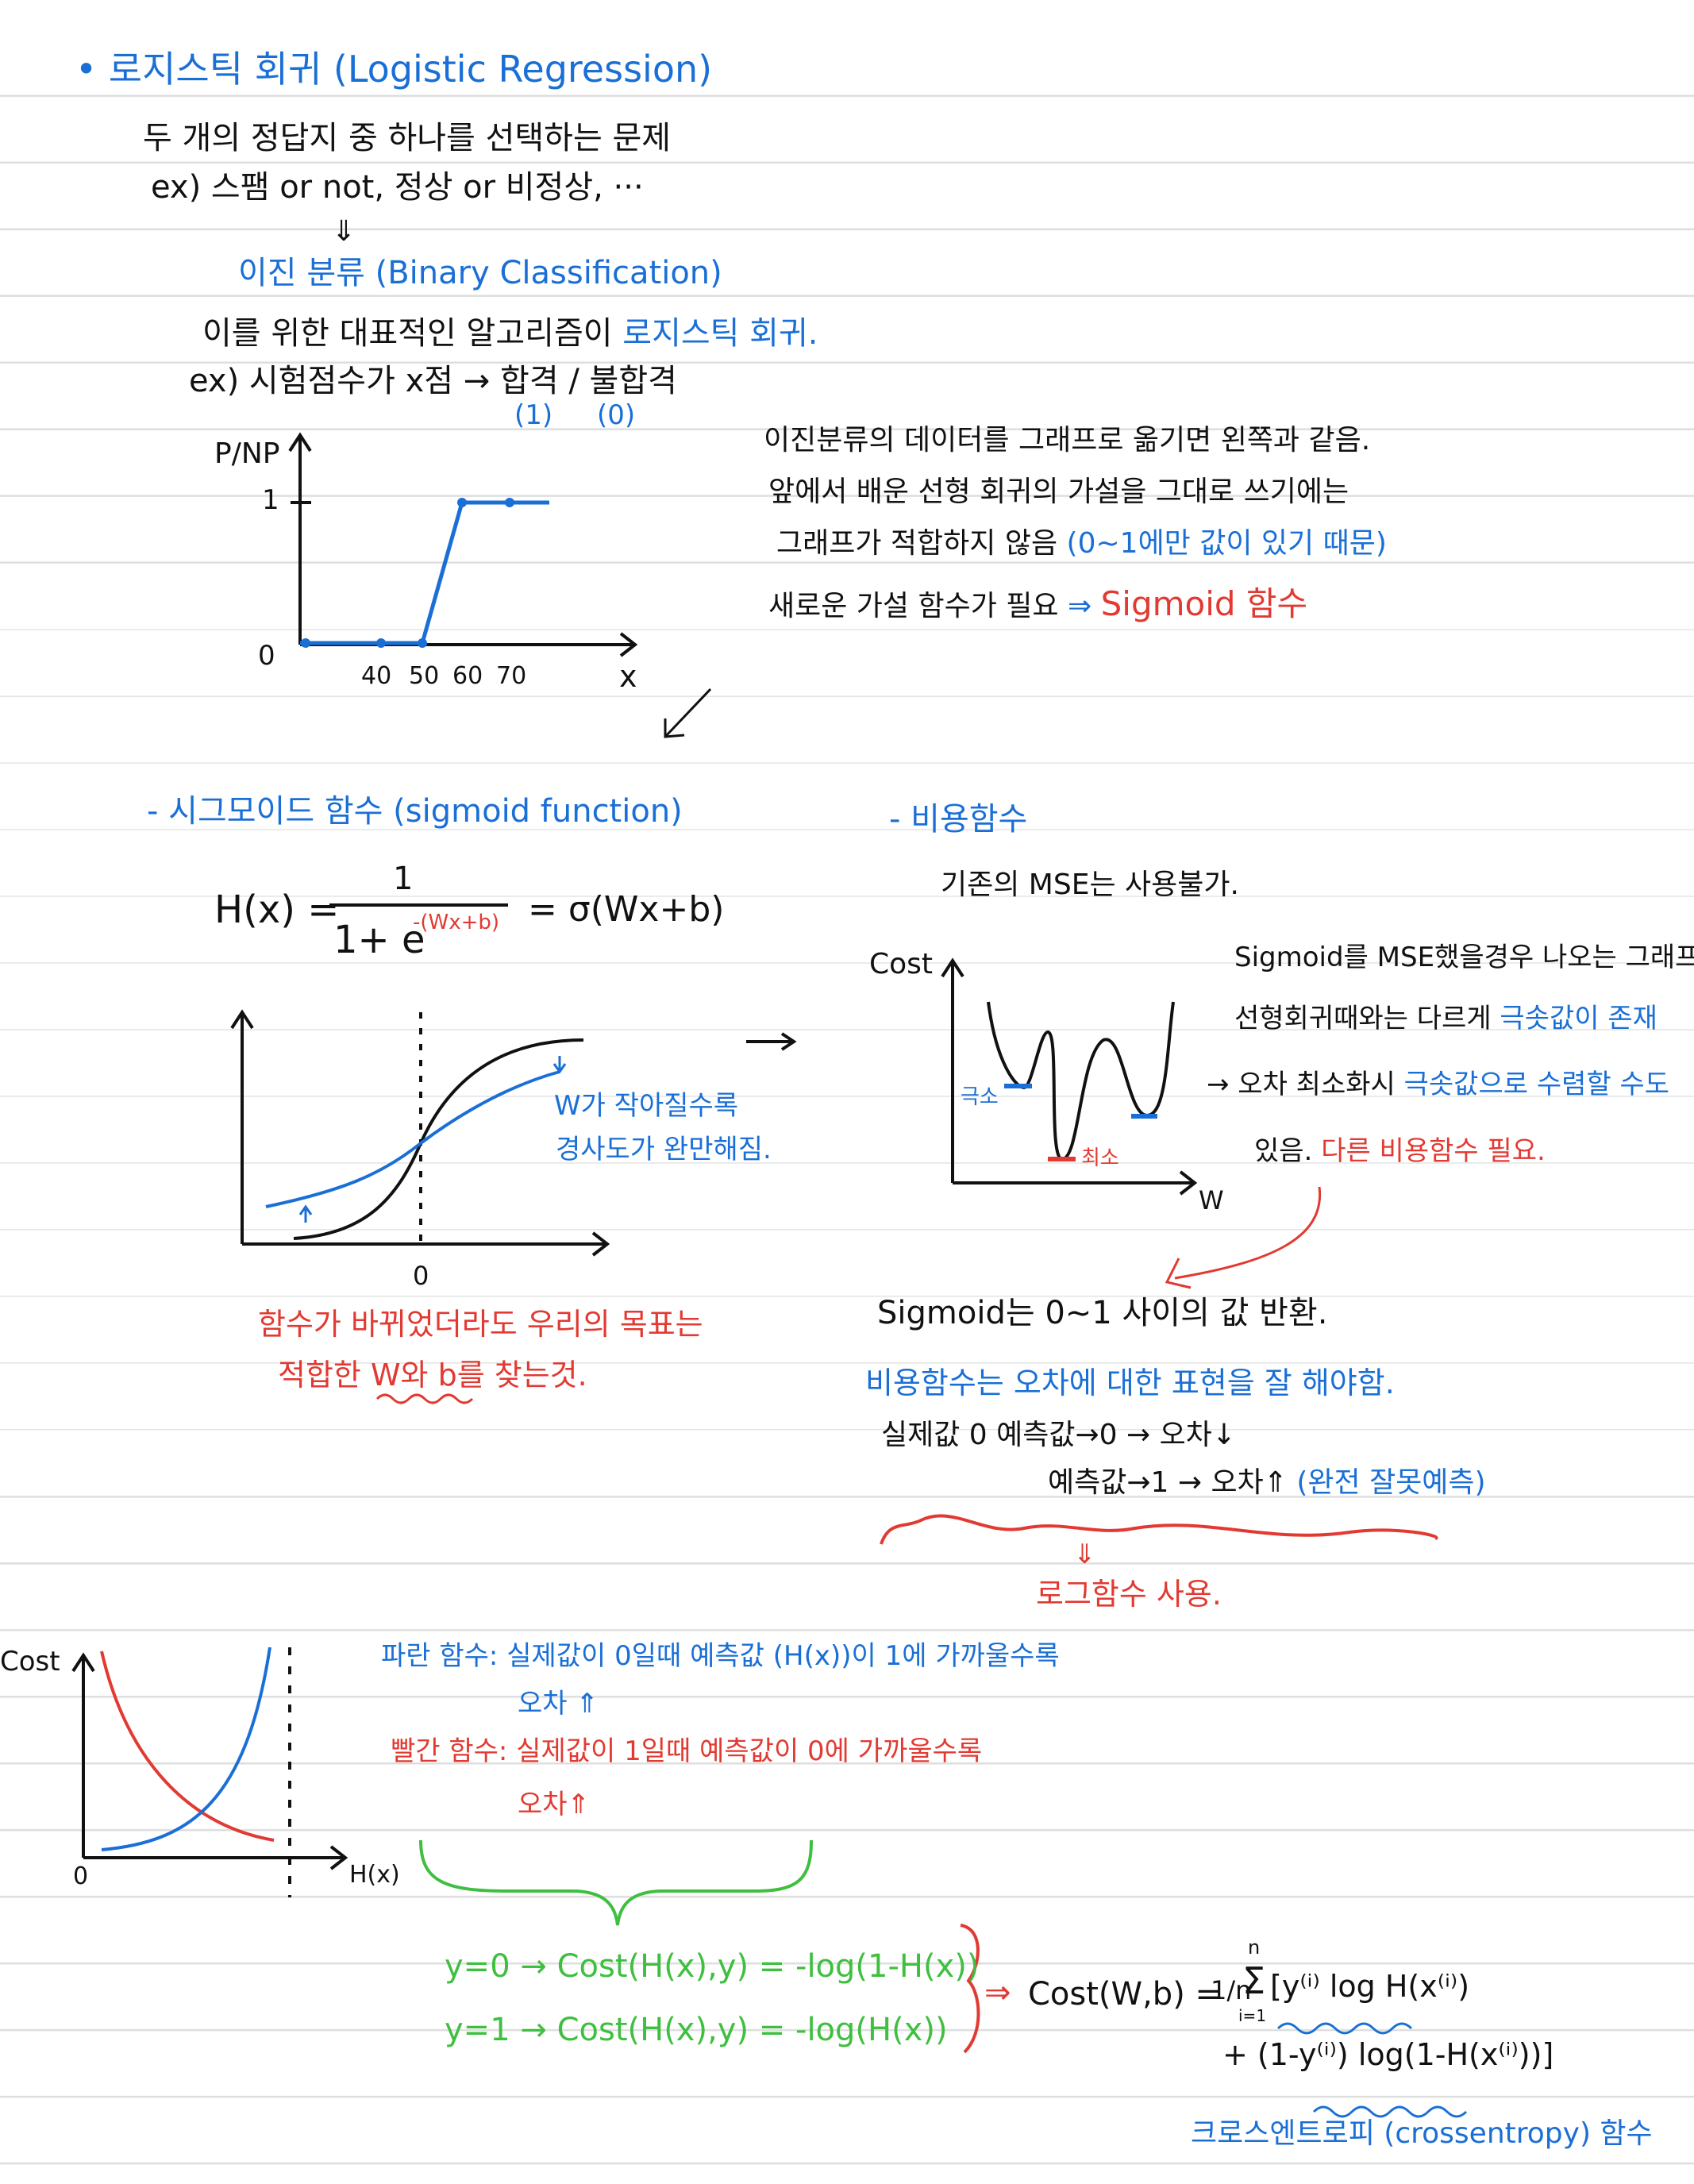  Describe the element at coordinates (1079, 606) in the screenshot. I see `text-span: ⇒` at that location.